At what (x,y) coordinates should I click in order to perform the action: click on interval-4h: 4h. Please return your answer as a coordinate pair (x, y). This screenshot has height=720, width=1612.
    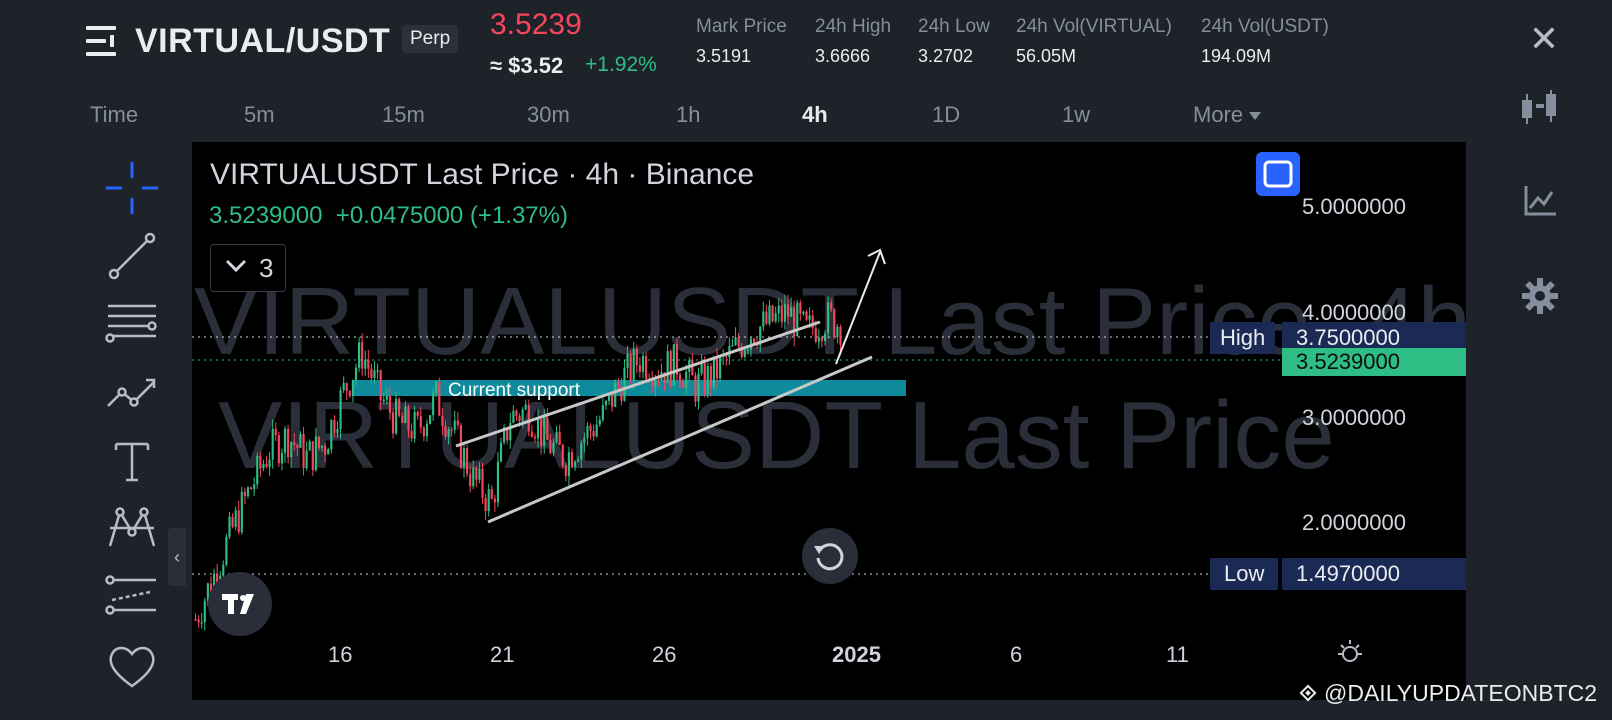
    Looking at the image, I should click on (815, 114).